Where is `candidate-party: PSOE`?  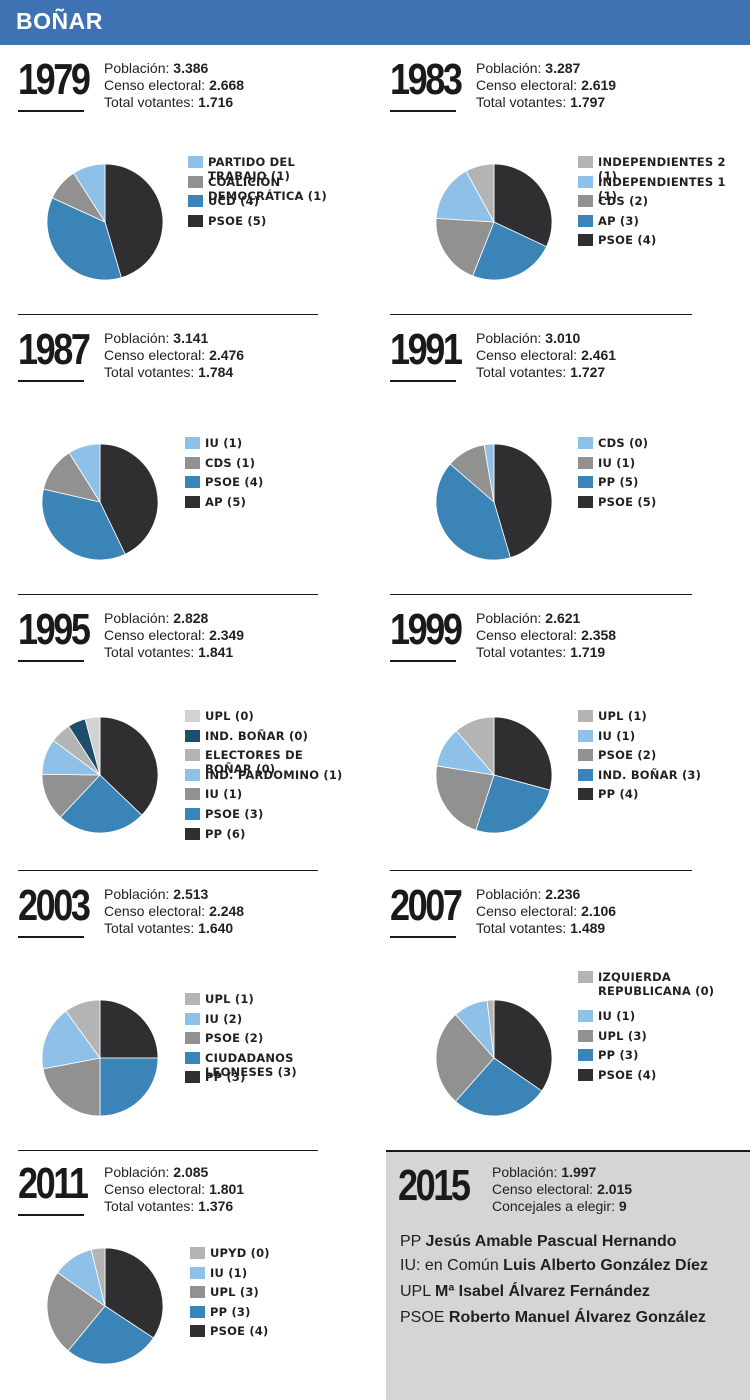 candidate-party: PSOE is located at coordinates (422, 1317).